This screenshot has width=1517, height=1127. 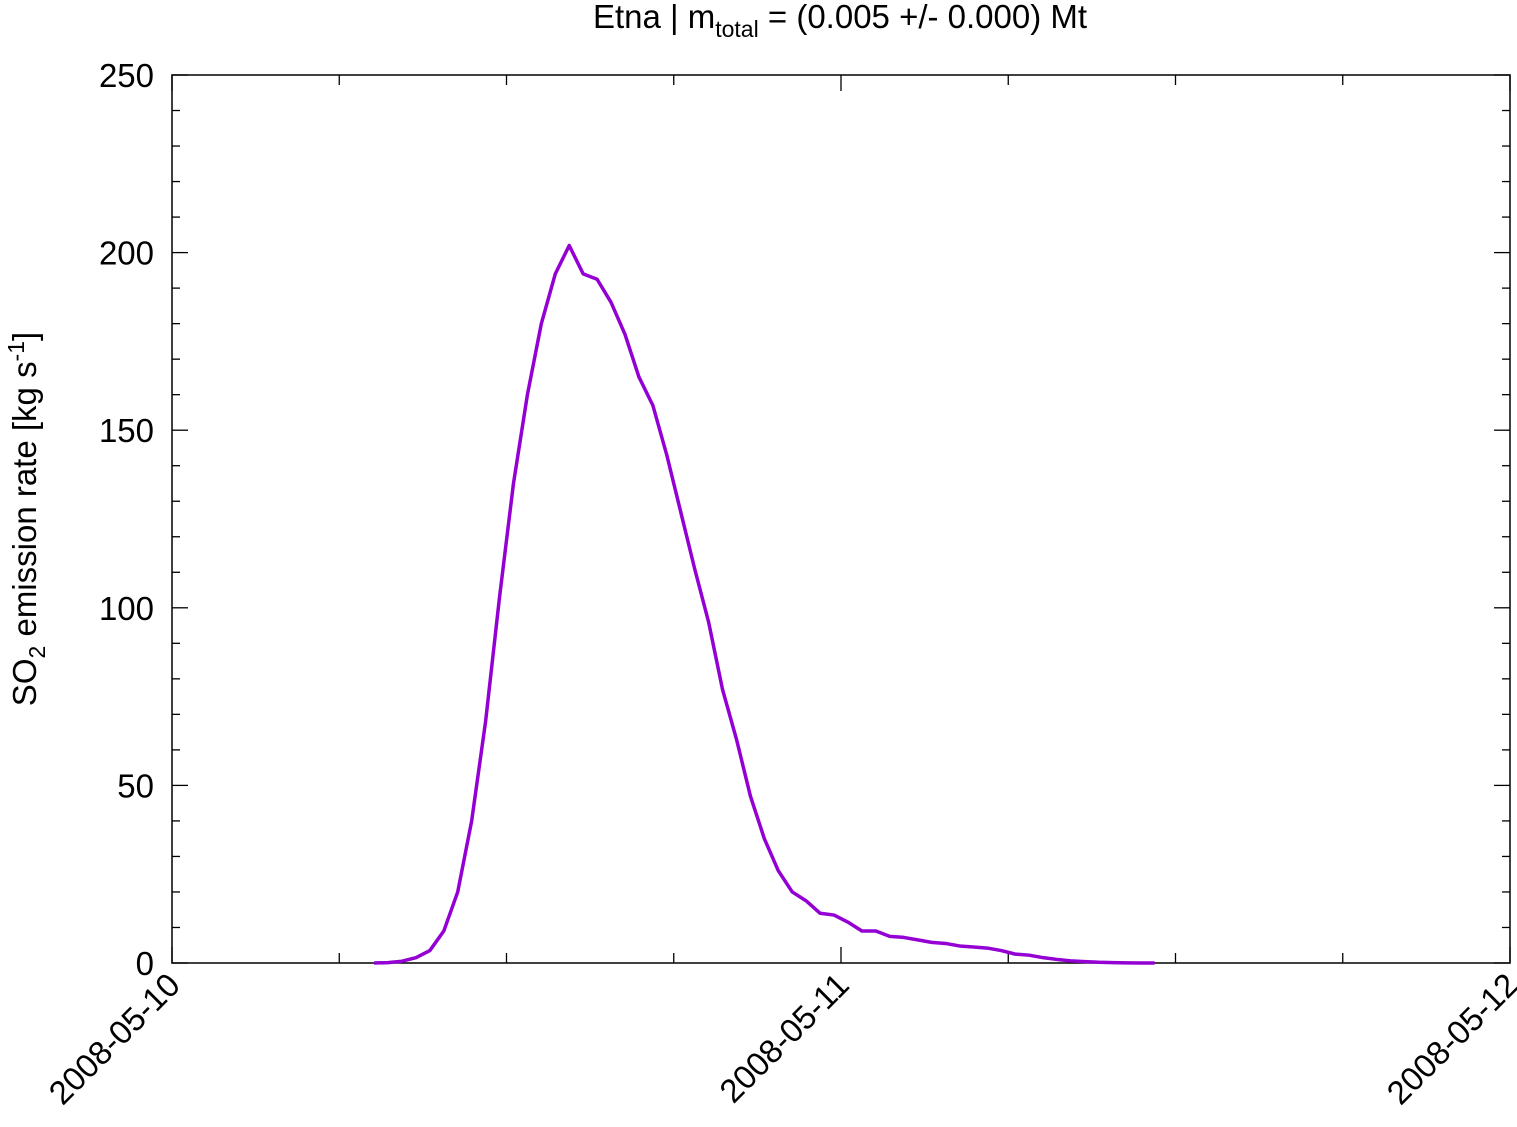 I want to click on chart-title: Etna | mtotal = (0.005 +/- 0.000) Mt, so click(x=840, y=21).